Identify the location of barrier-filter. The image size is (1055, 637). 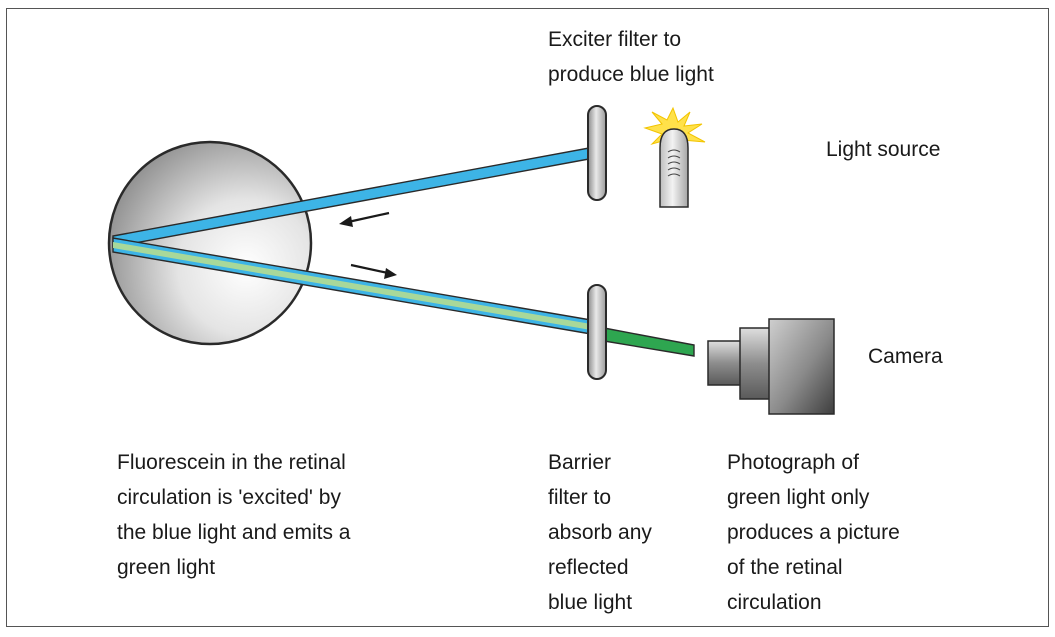
(597, 332).